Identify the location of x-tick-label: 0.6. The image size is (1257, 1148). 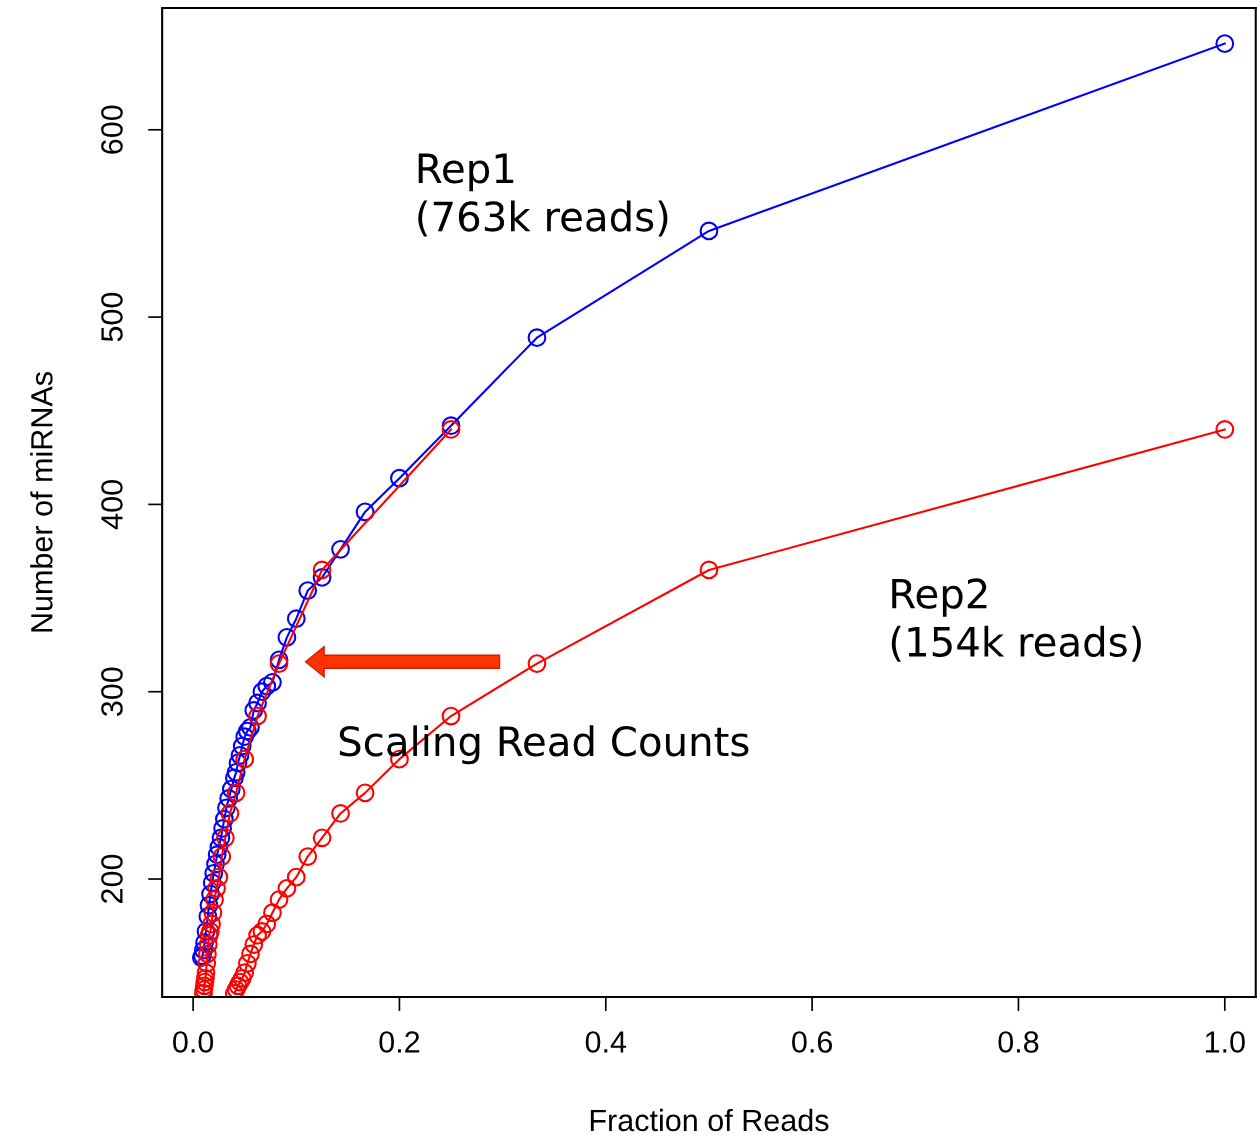
(812, 1042).